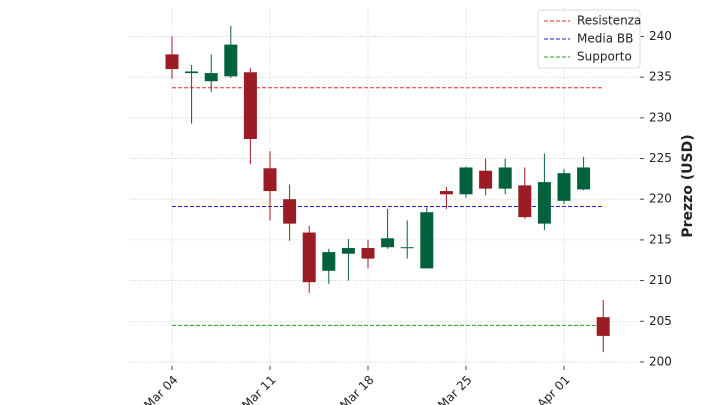 The image size is (720, 405). What do you see at coordinates (604, 57) in the screenshot?
I see `legend-label: Supporto` at bounding box center [604, 57].